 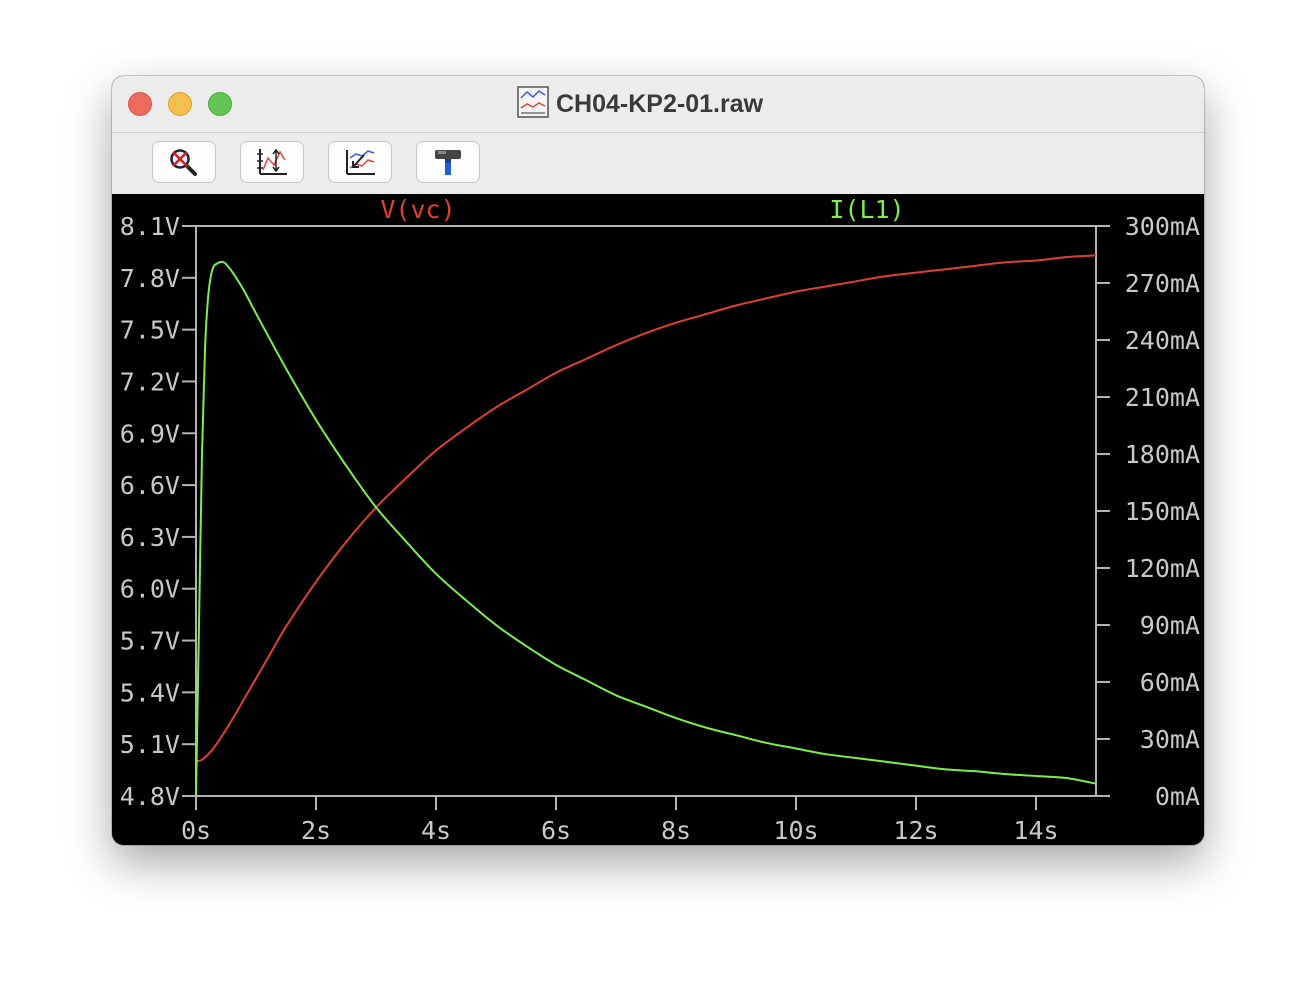 What do you see at coordinates (150, 744) in the screenshot?
I see `y-left-tick-label: 5.1V` at bounding box center [150, 744].